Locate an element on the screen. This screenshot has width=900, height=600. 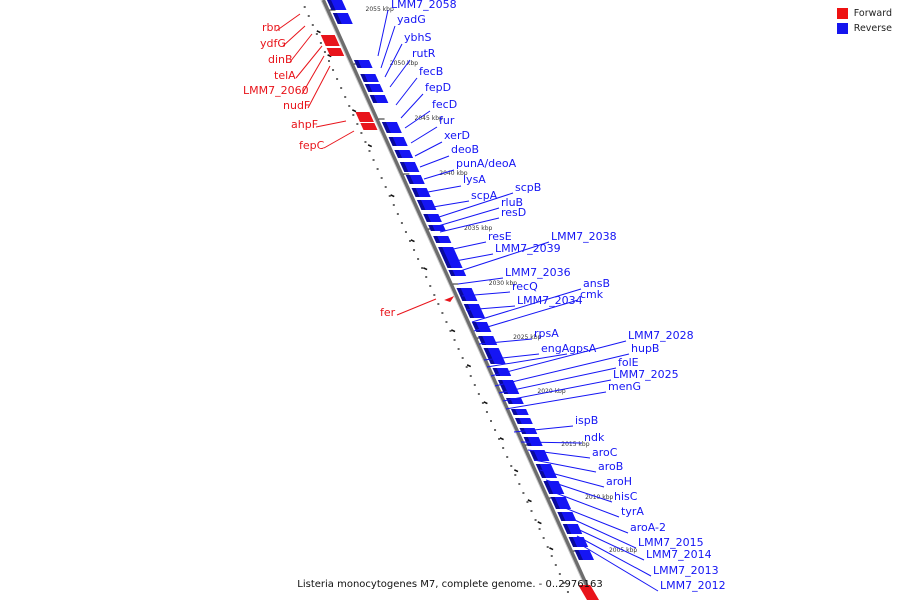
leader-scpa is located at coordinates (451, 204).